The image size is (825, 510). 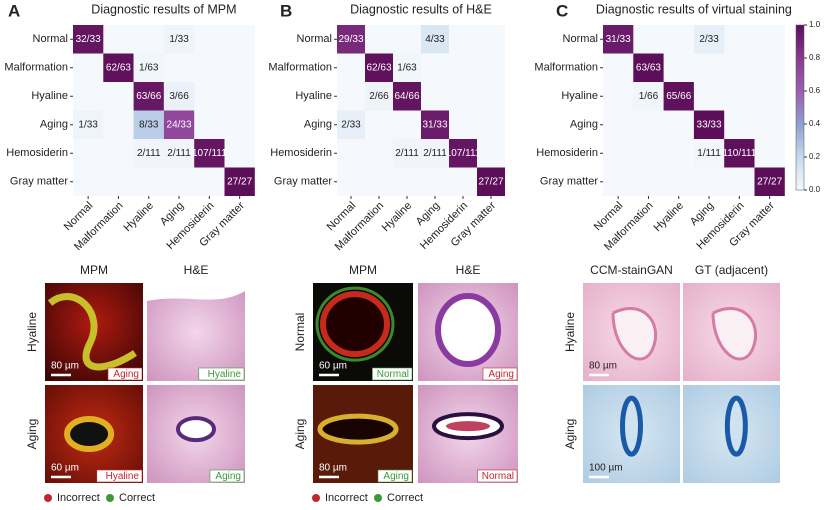 I want to click on row-label: Normal, so click(x=50, y=39).